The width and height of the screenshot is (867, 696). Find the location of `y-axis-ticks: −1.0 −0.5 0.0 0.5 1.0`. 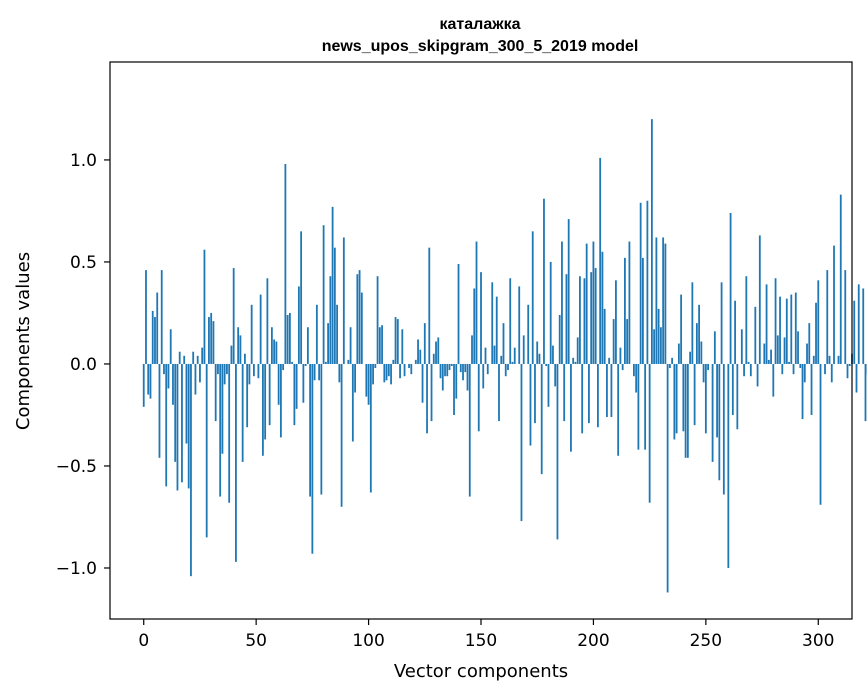

y-axis-ticks: −1.0 −0.5 0.0 0.5 1.0 is located at coordinates (83, 365).